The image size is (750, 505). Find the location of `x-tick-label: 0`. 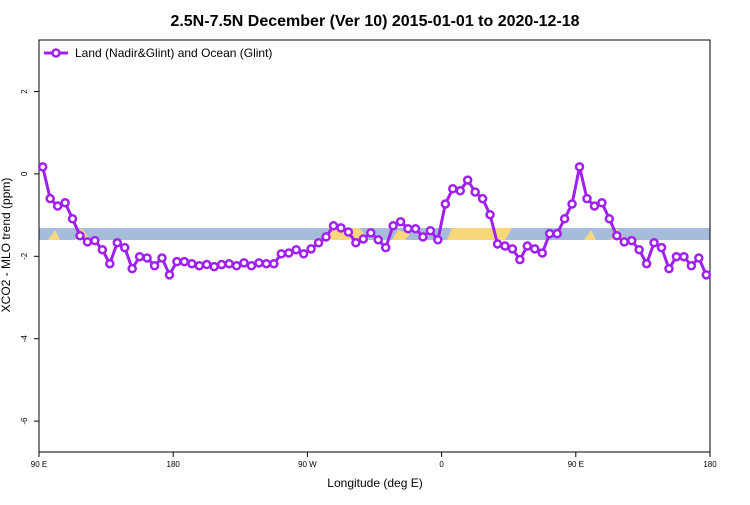

x-tick-label: 0 is located at coordinates (441, 464).